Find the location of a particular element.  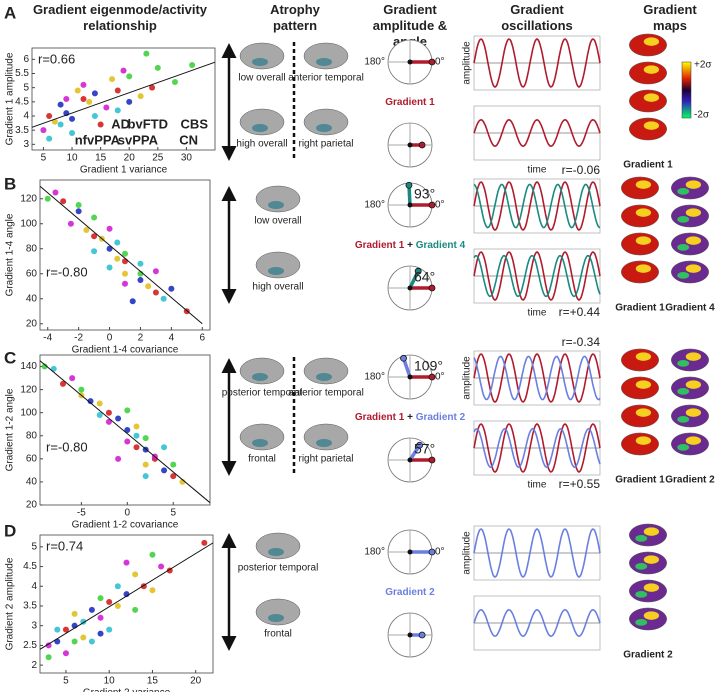

y-axis-label: Gradient 1-4 angle is located at coordinates (10, 254).